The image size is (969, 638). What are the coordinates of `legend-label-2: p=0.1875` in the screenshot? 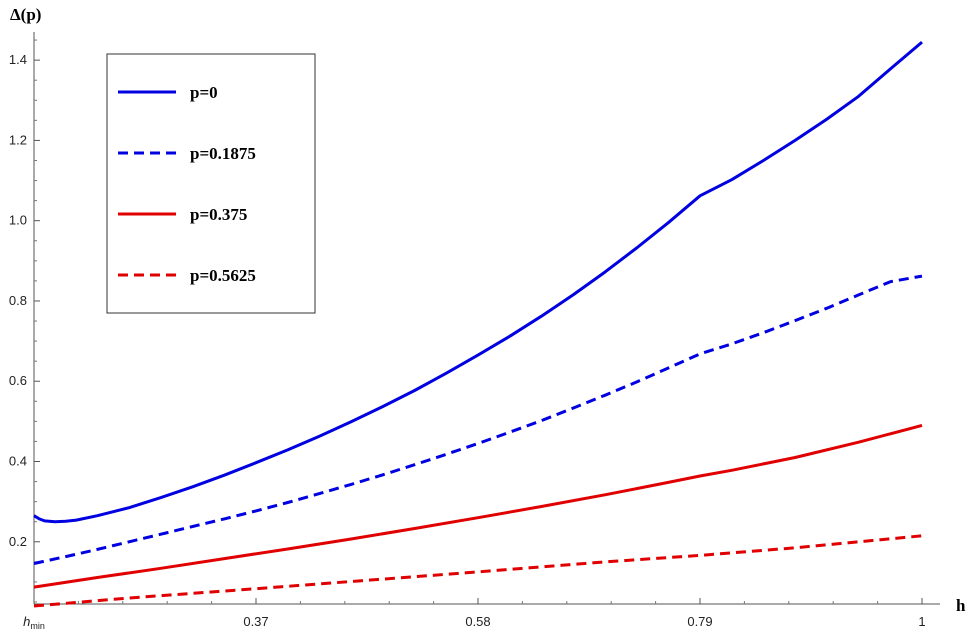 It's located at (223, 153).